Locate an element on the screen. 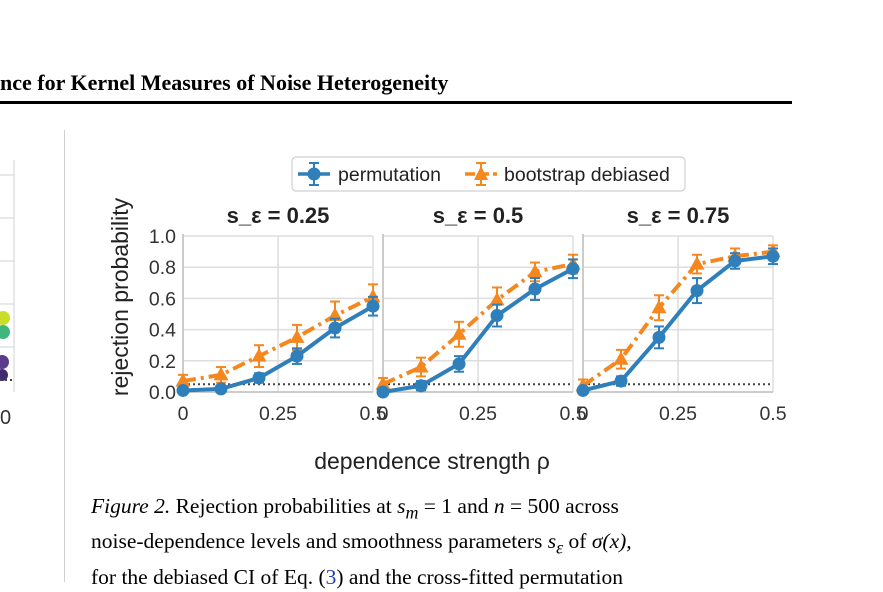  legend: permutation bootstrap debiased is located at coordinates (488, 174).